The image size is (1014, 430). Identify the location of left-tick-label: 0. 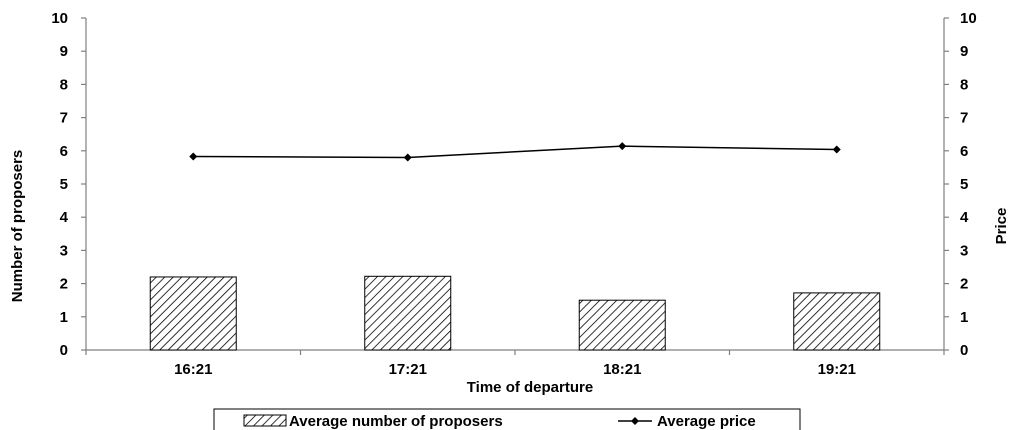
(64, 350).